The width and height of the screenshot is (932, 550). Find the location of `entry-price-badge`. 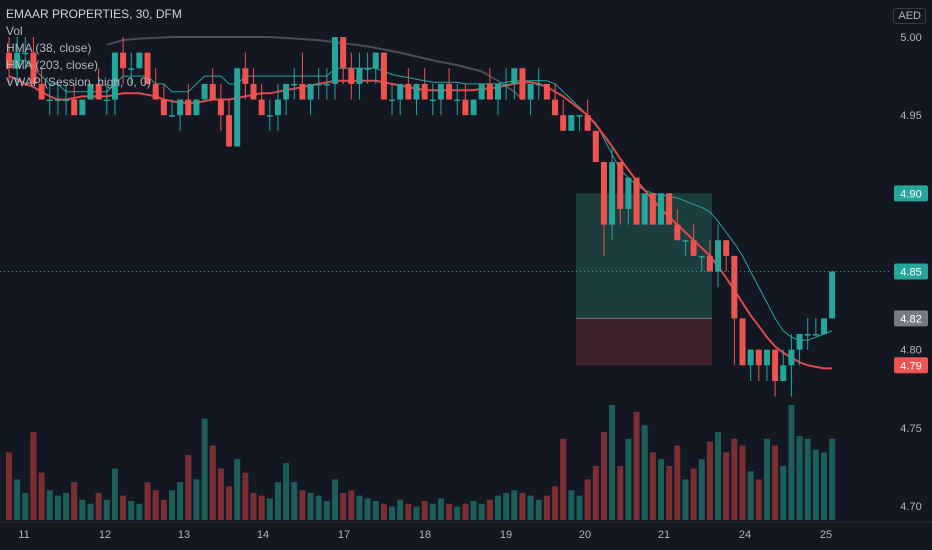

entry-price-badge is located at coordinates (911, 318).